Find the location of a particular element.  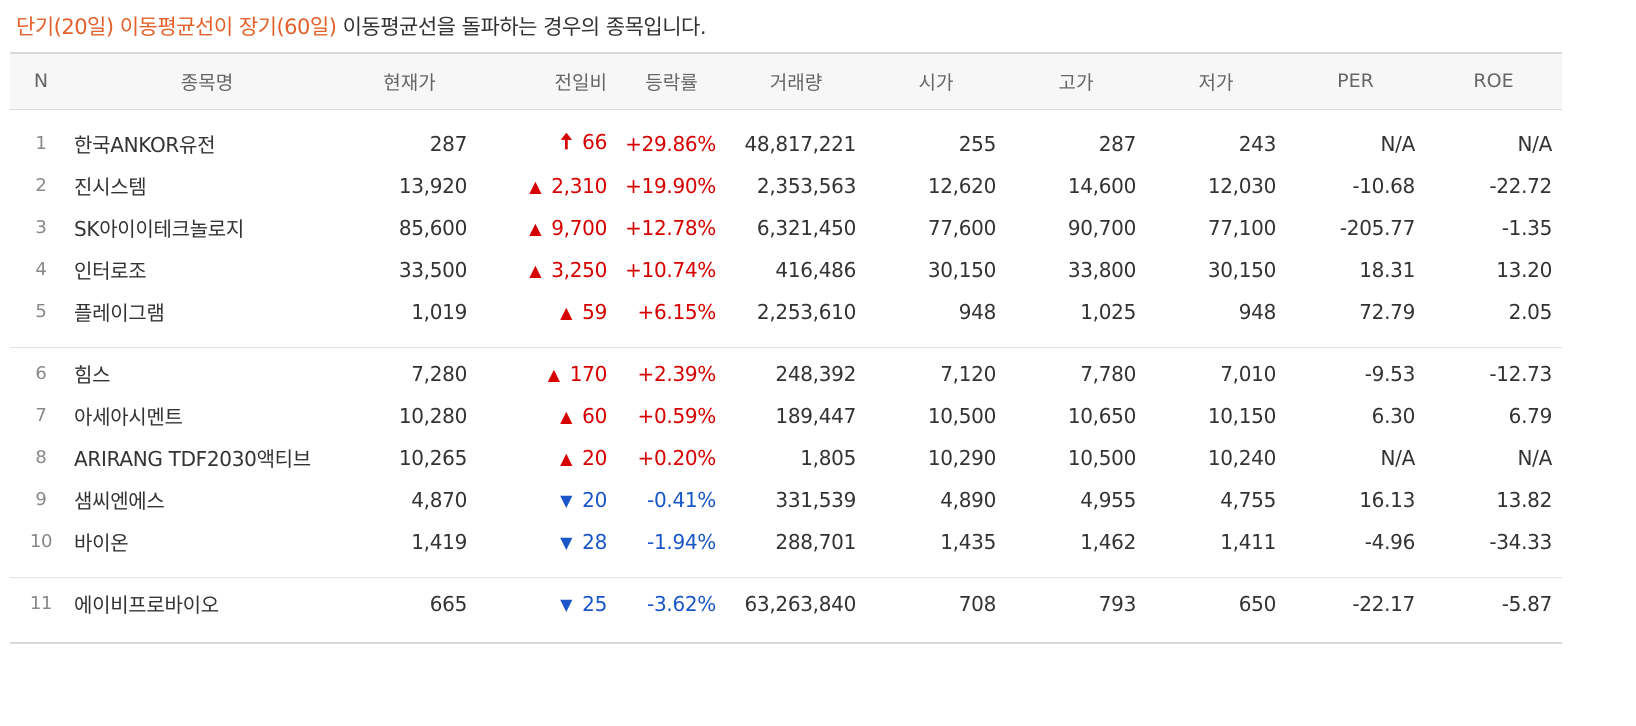

per: -205.77 is located at coordinates (1377, 227).